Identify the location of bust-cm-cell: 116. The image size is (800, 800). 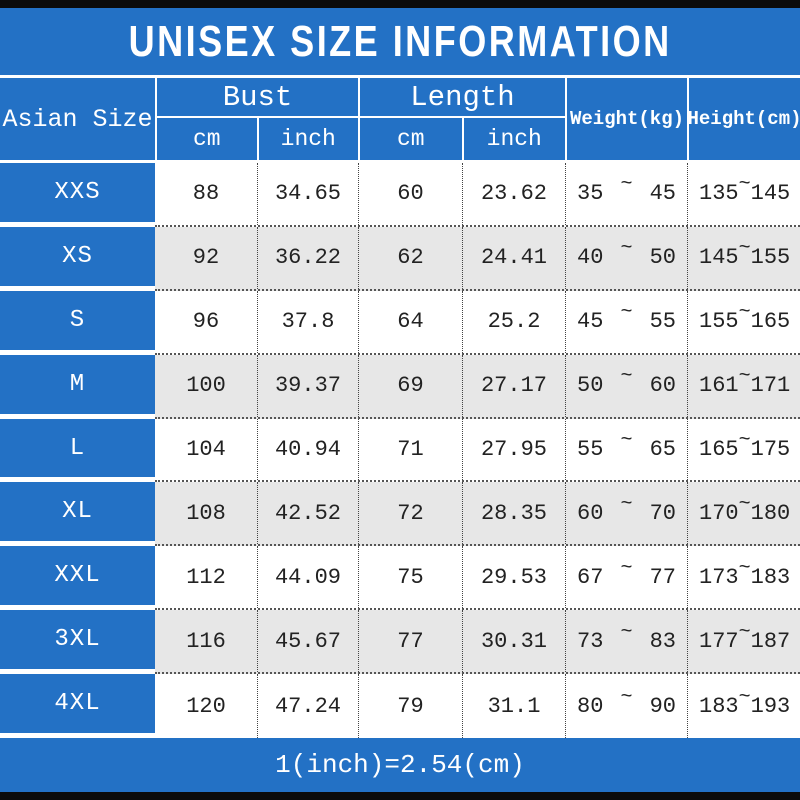
(206, 641).